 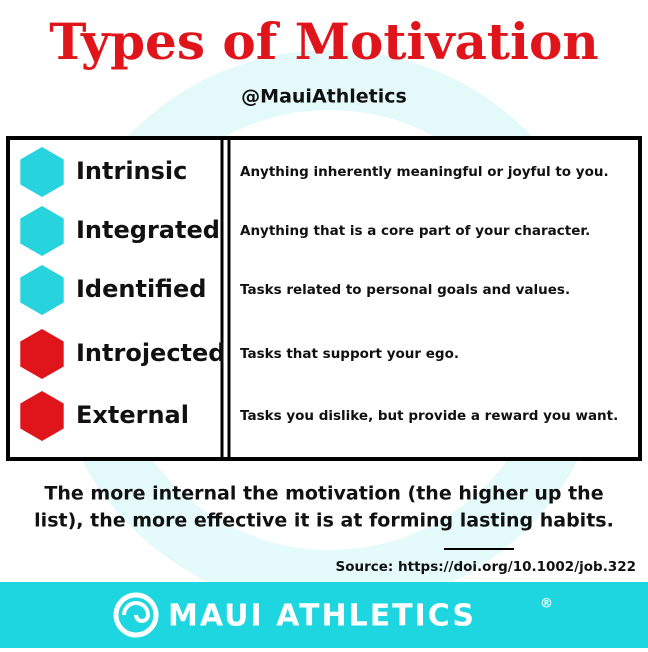 I want to click on row-label: External, so click(x=132, y=415).